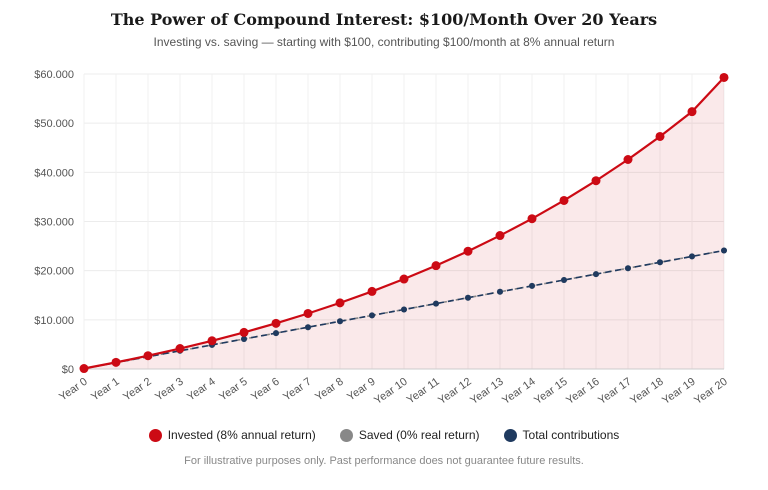 The width and height of the screenshot is (768, 490). I want to click on legend-swatch-contributions, so click(510, 435).